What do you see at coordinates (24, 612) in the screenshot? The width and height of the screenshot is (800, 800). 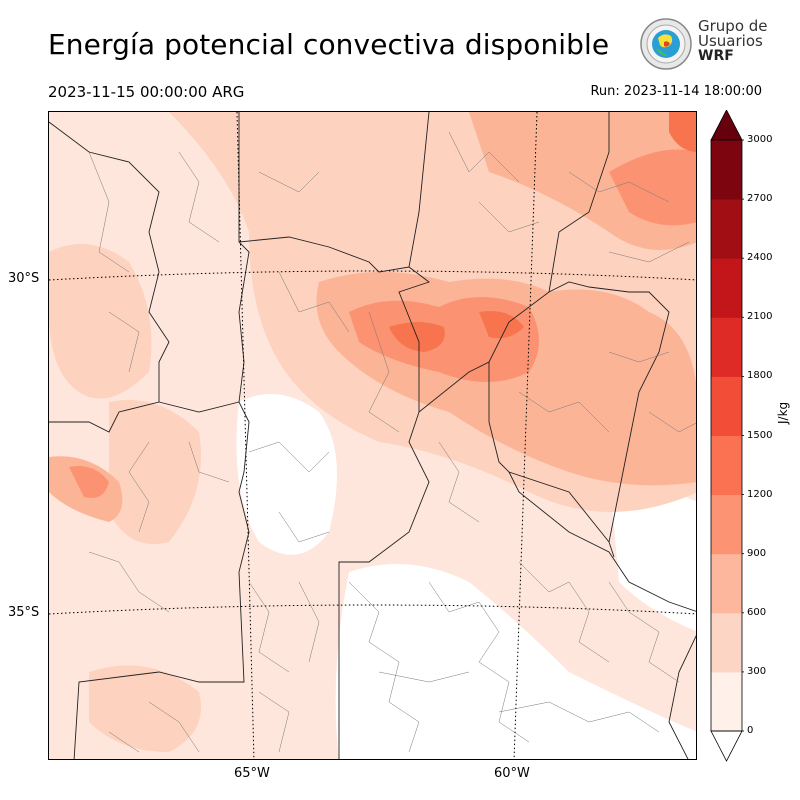 I see `lat-label-35s: 35°S` at bounding box center [24, 612].